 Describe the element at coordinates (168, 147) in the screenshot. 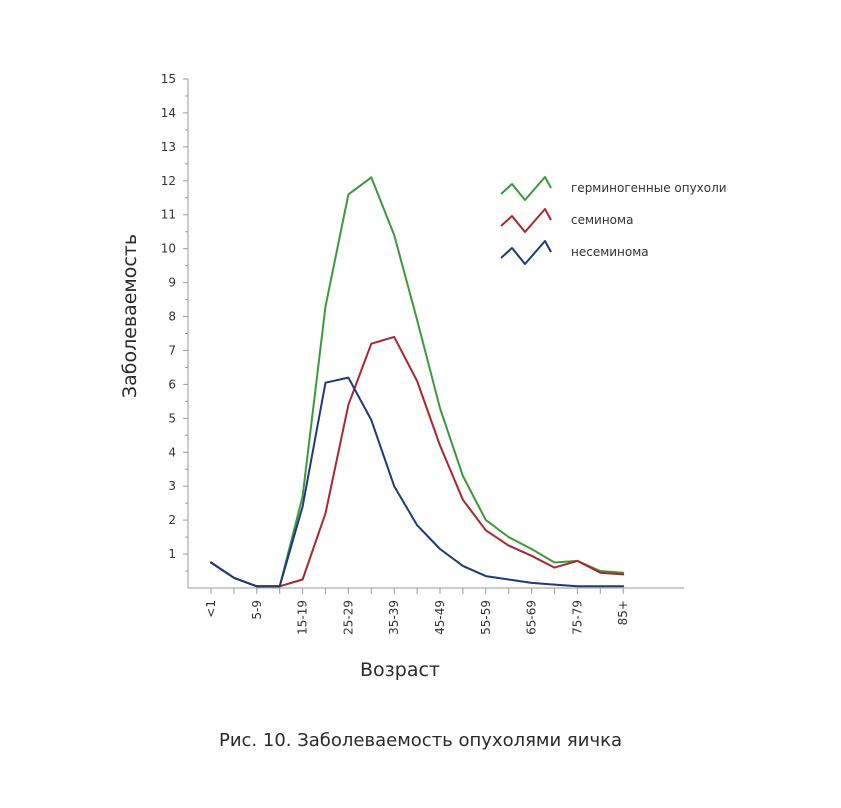

I see `y-tick-label: 13` at that location.